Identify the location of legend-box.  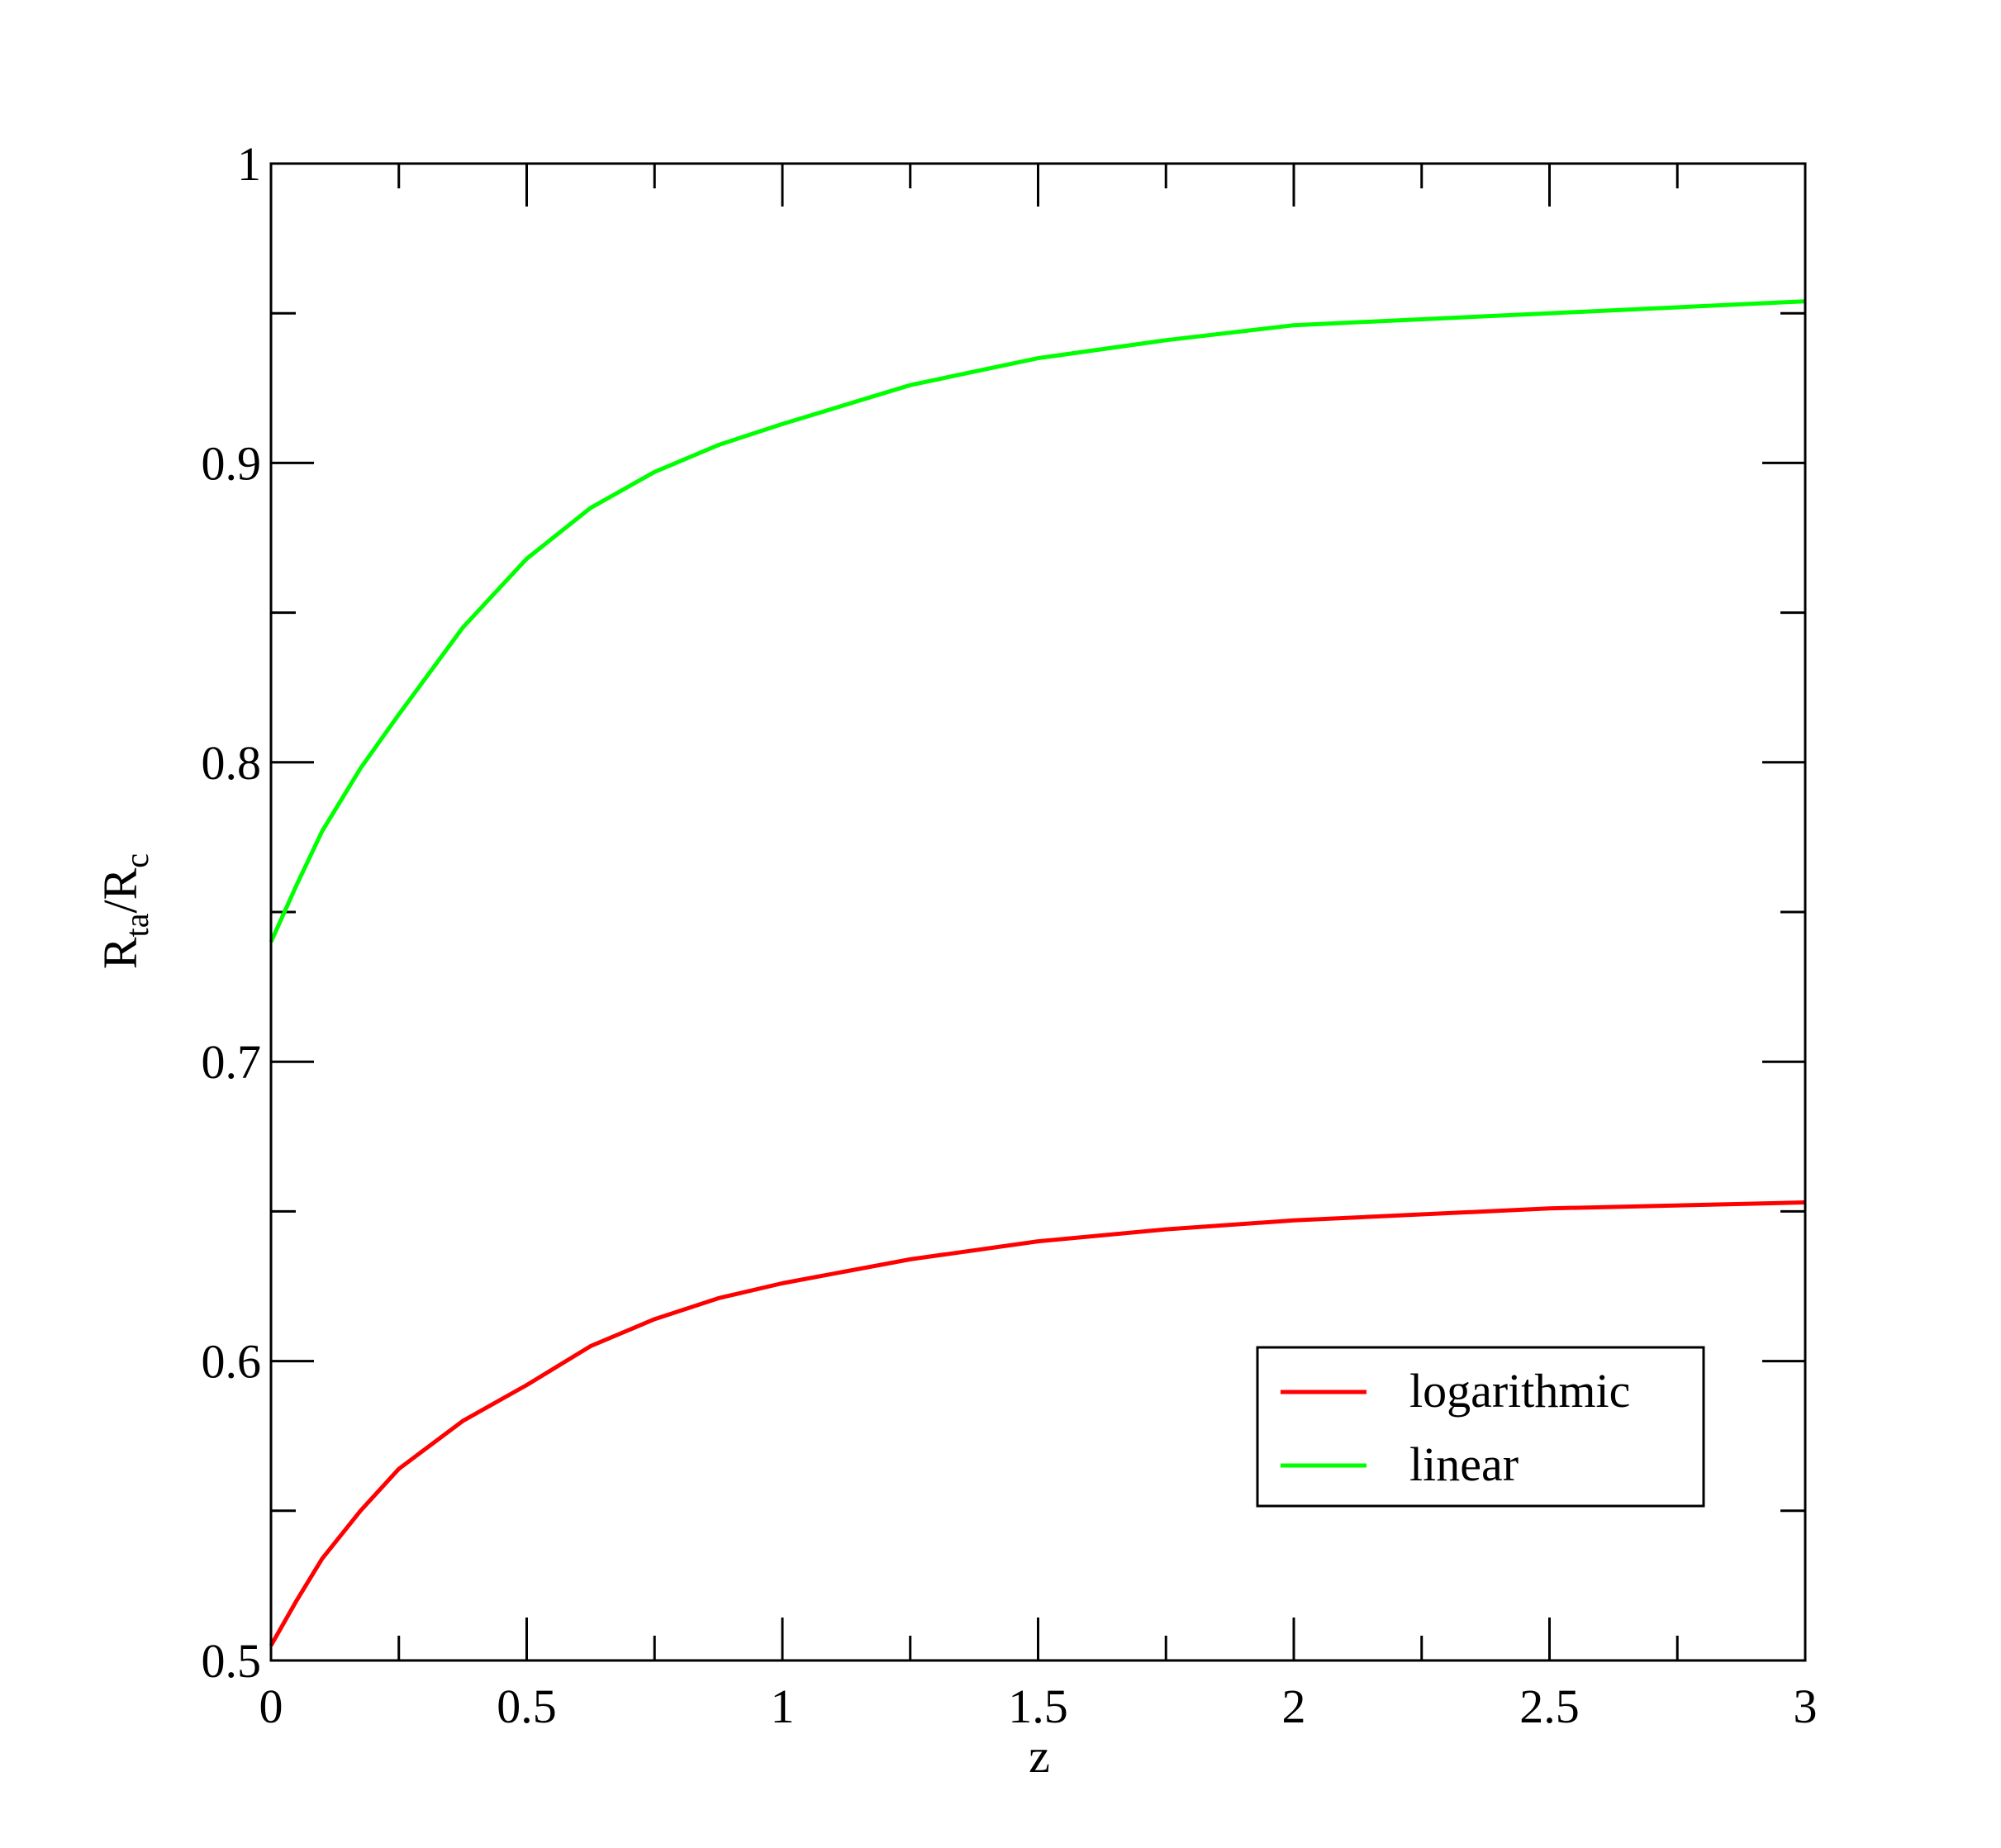
(1480, 1427).